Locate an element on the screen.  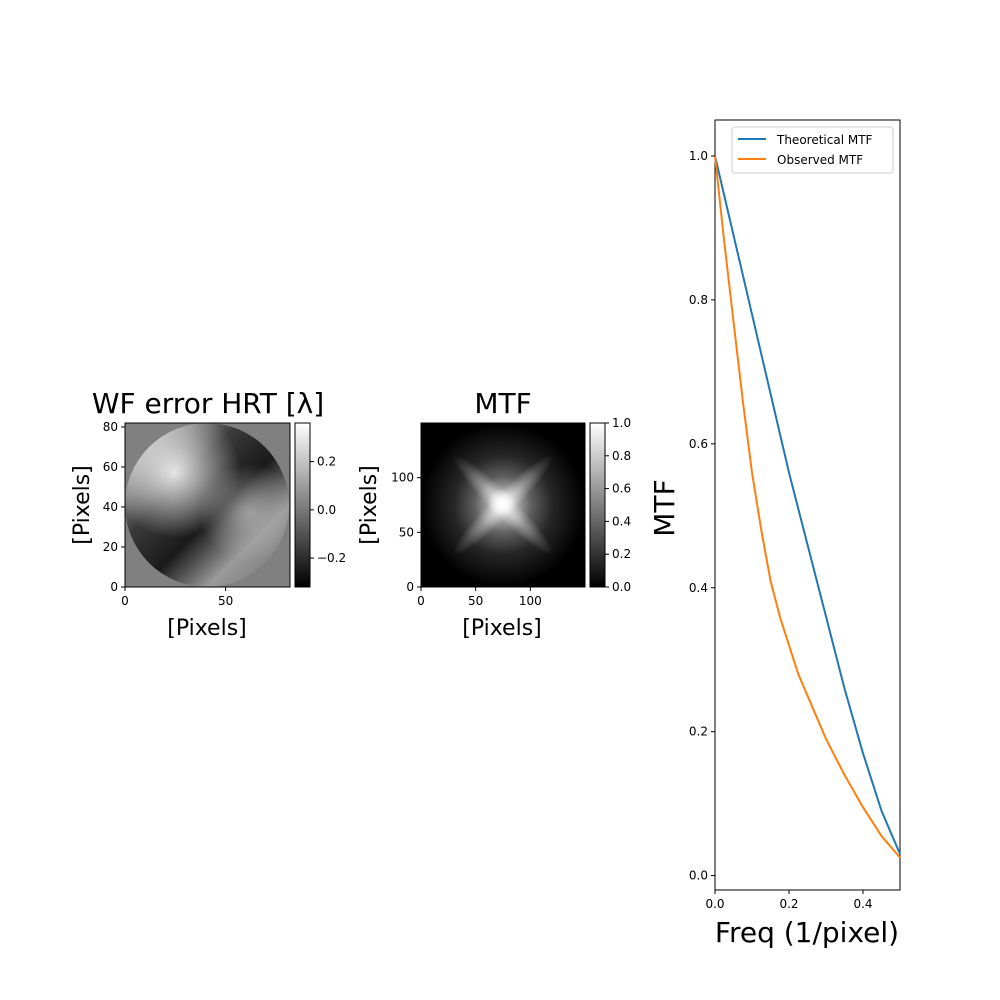
wf-cb-tick-label: 0.0 is located at coordinates (326, 510).